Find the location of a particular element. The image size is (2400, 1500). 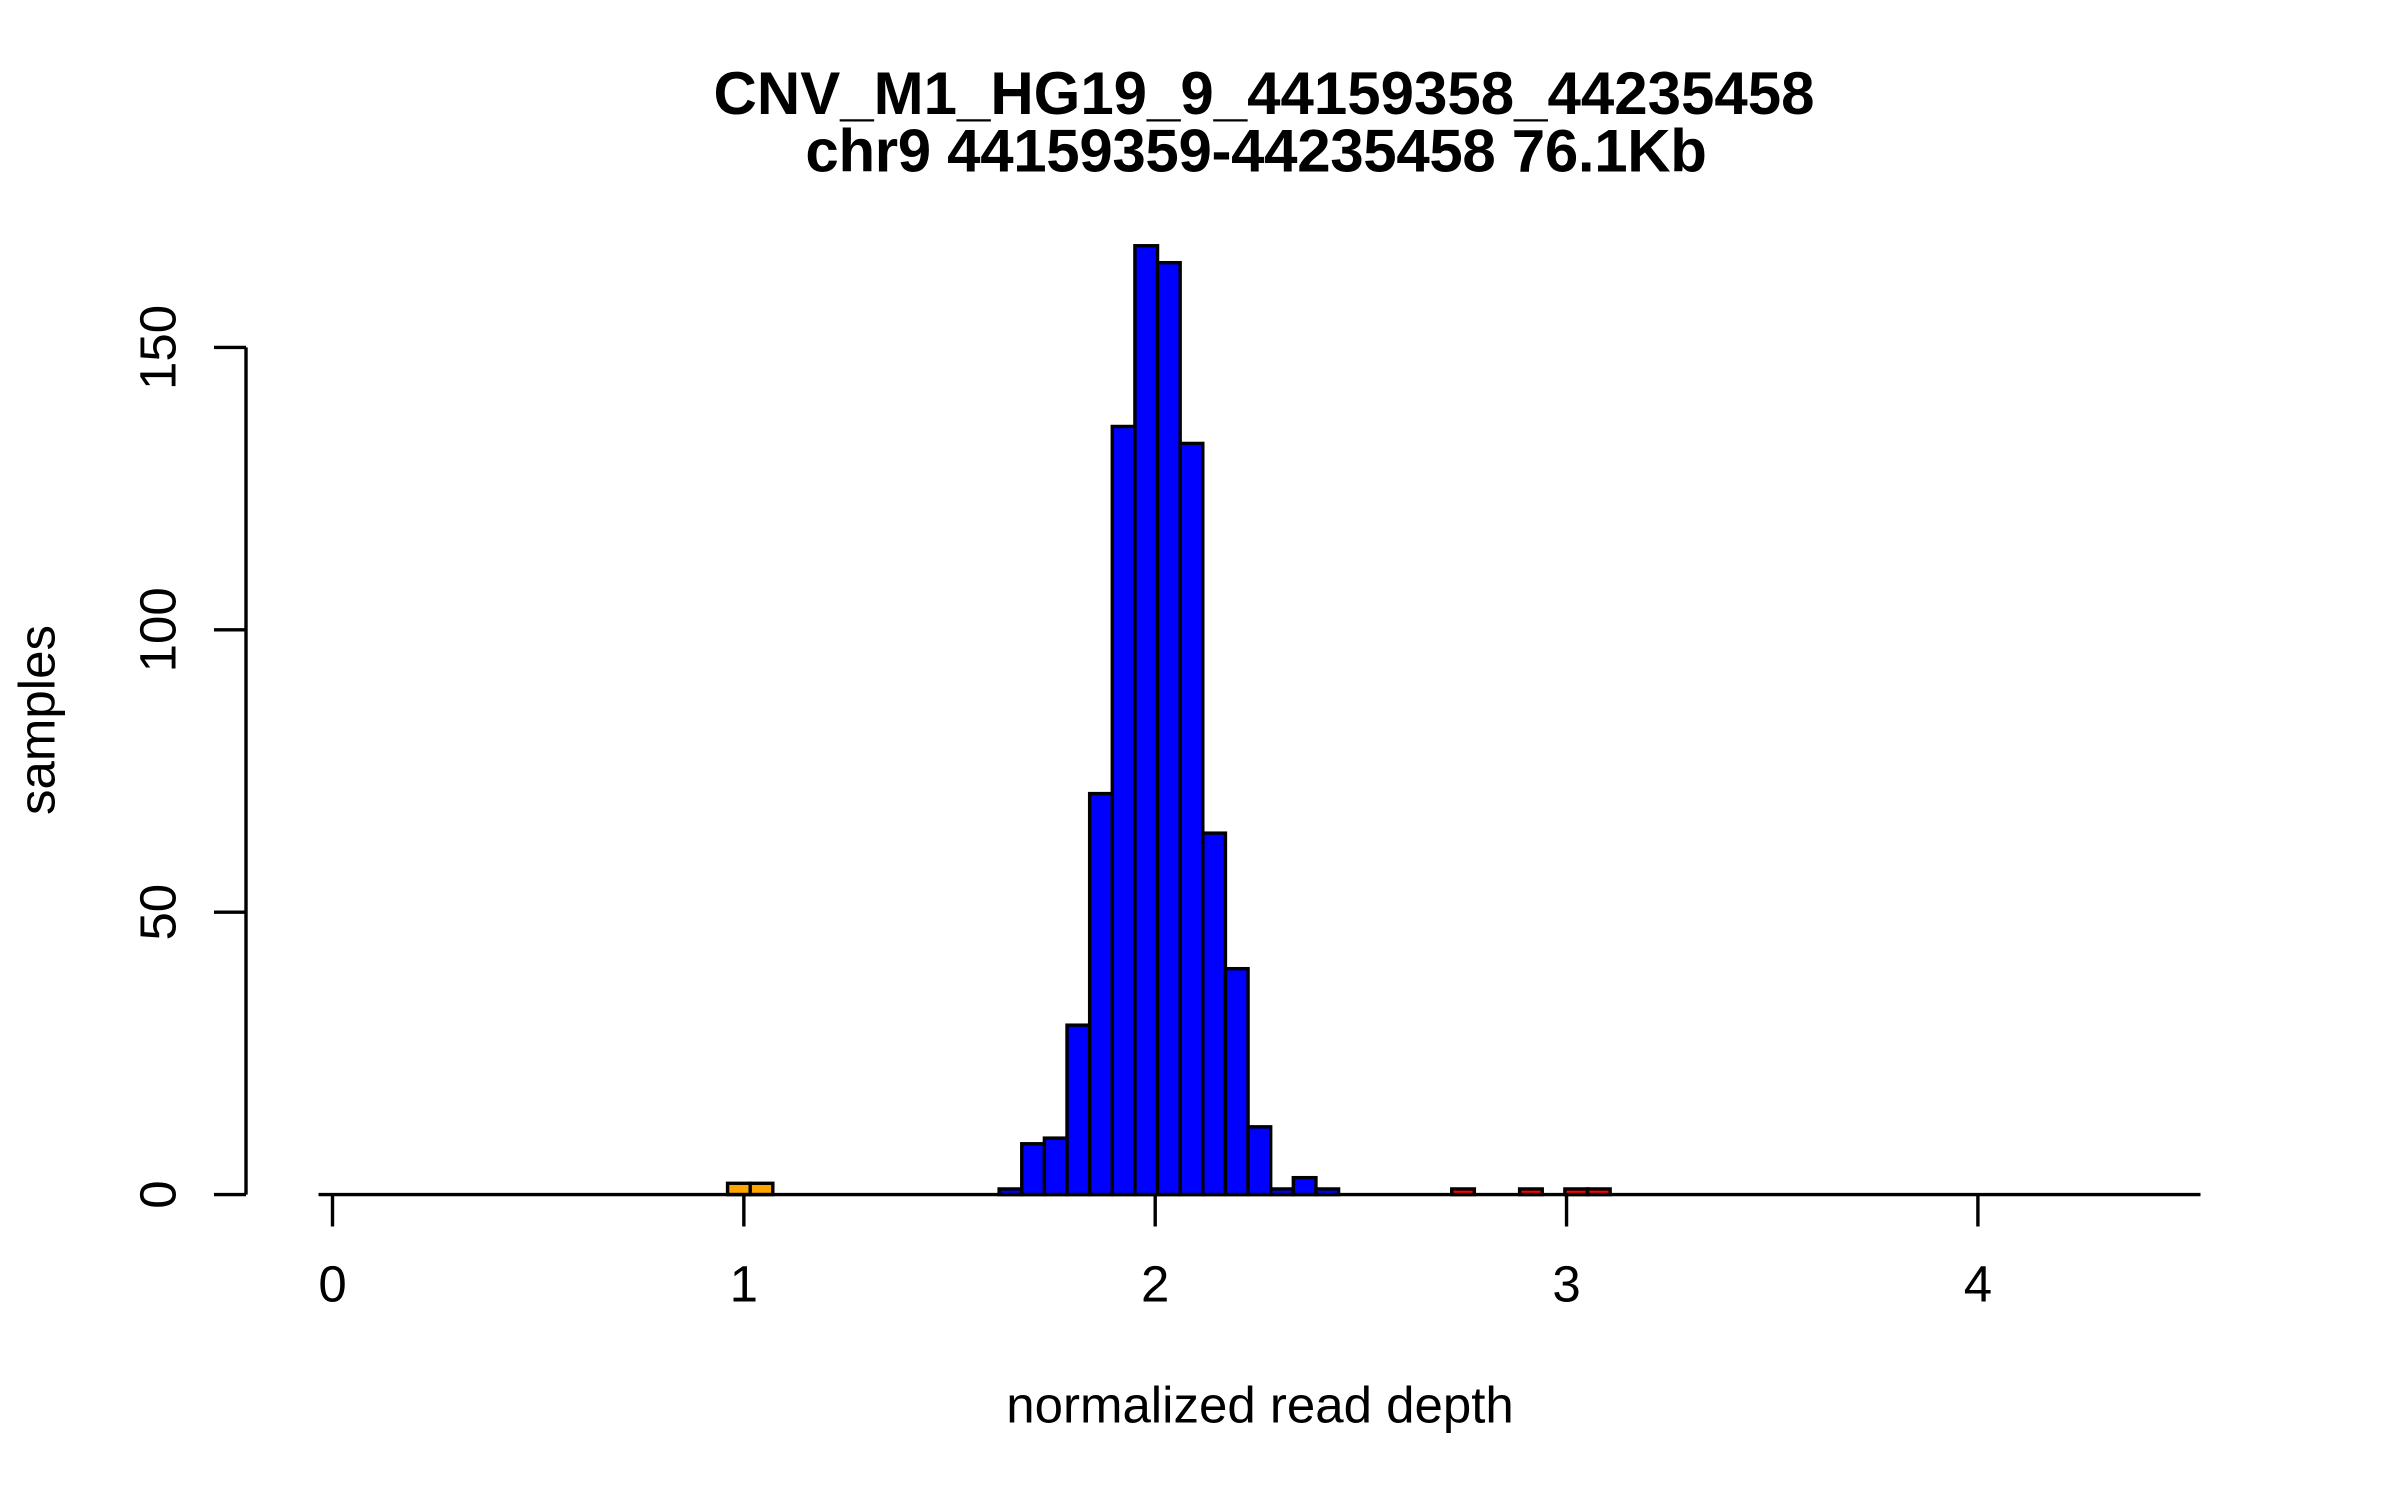

svg-text: 3 is located at coordinates (1566, 1284).